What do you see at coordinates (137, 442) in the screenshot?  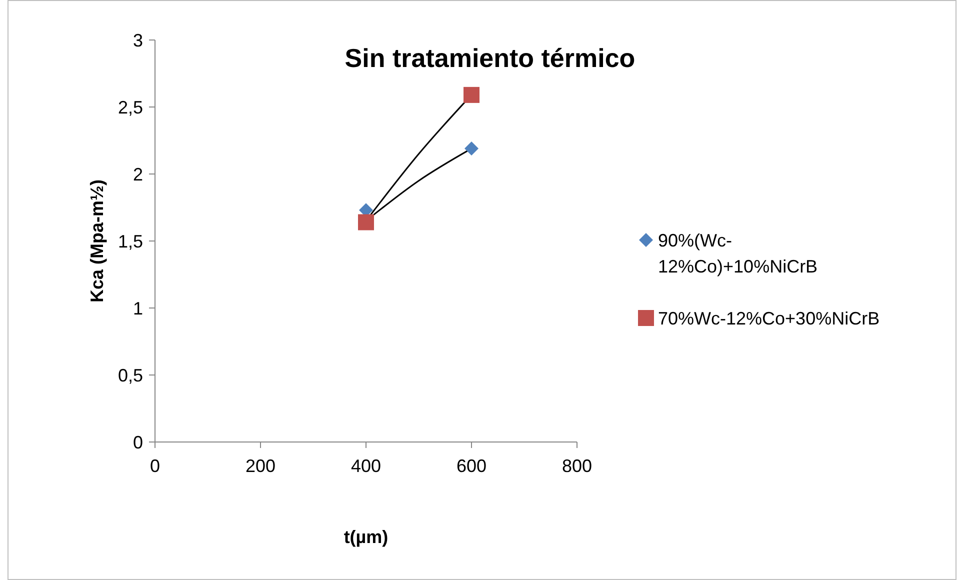 I see `y-tick-label: 0` at bounding box center [137, 442].